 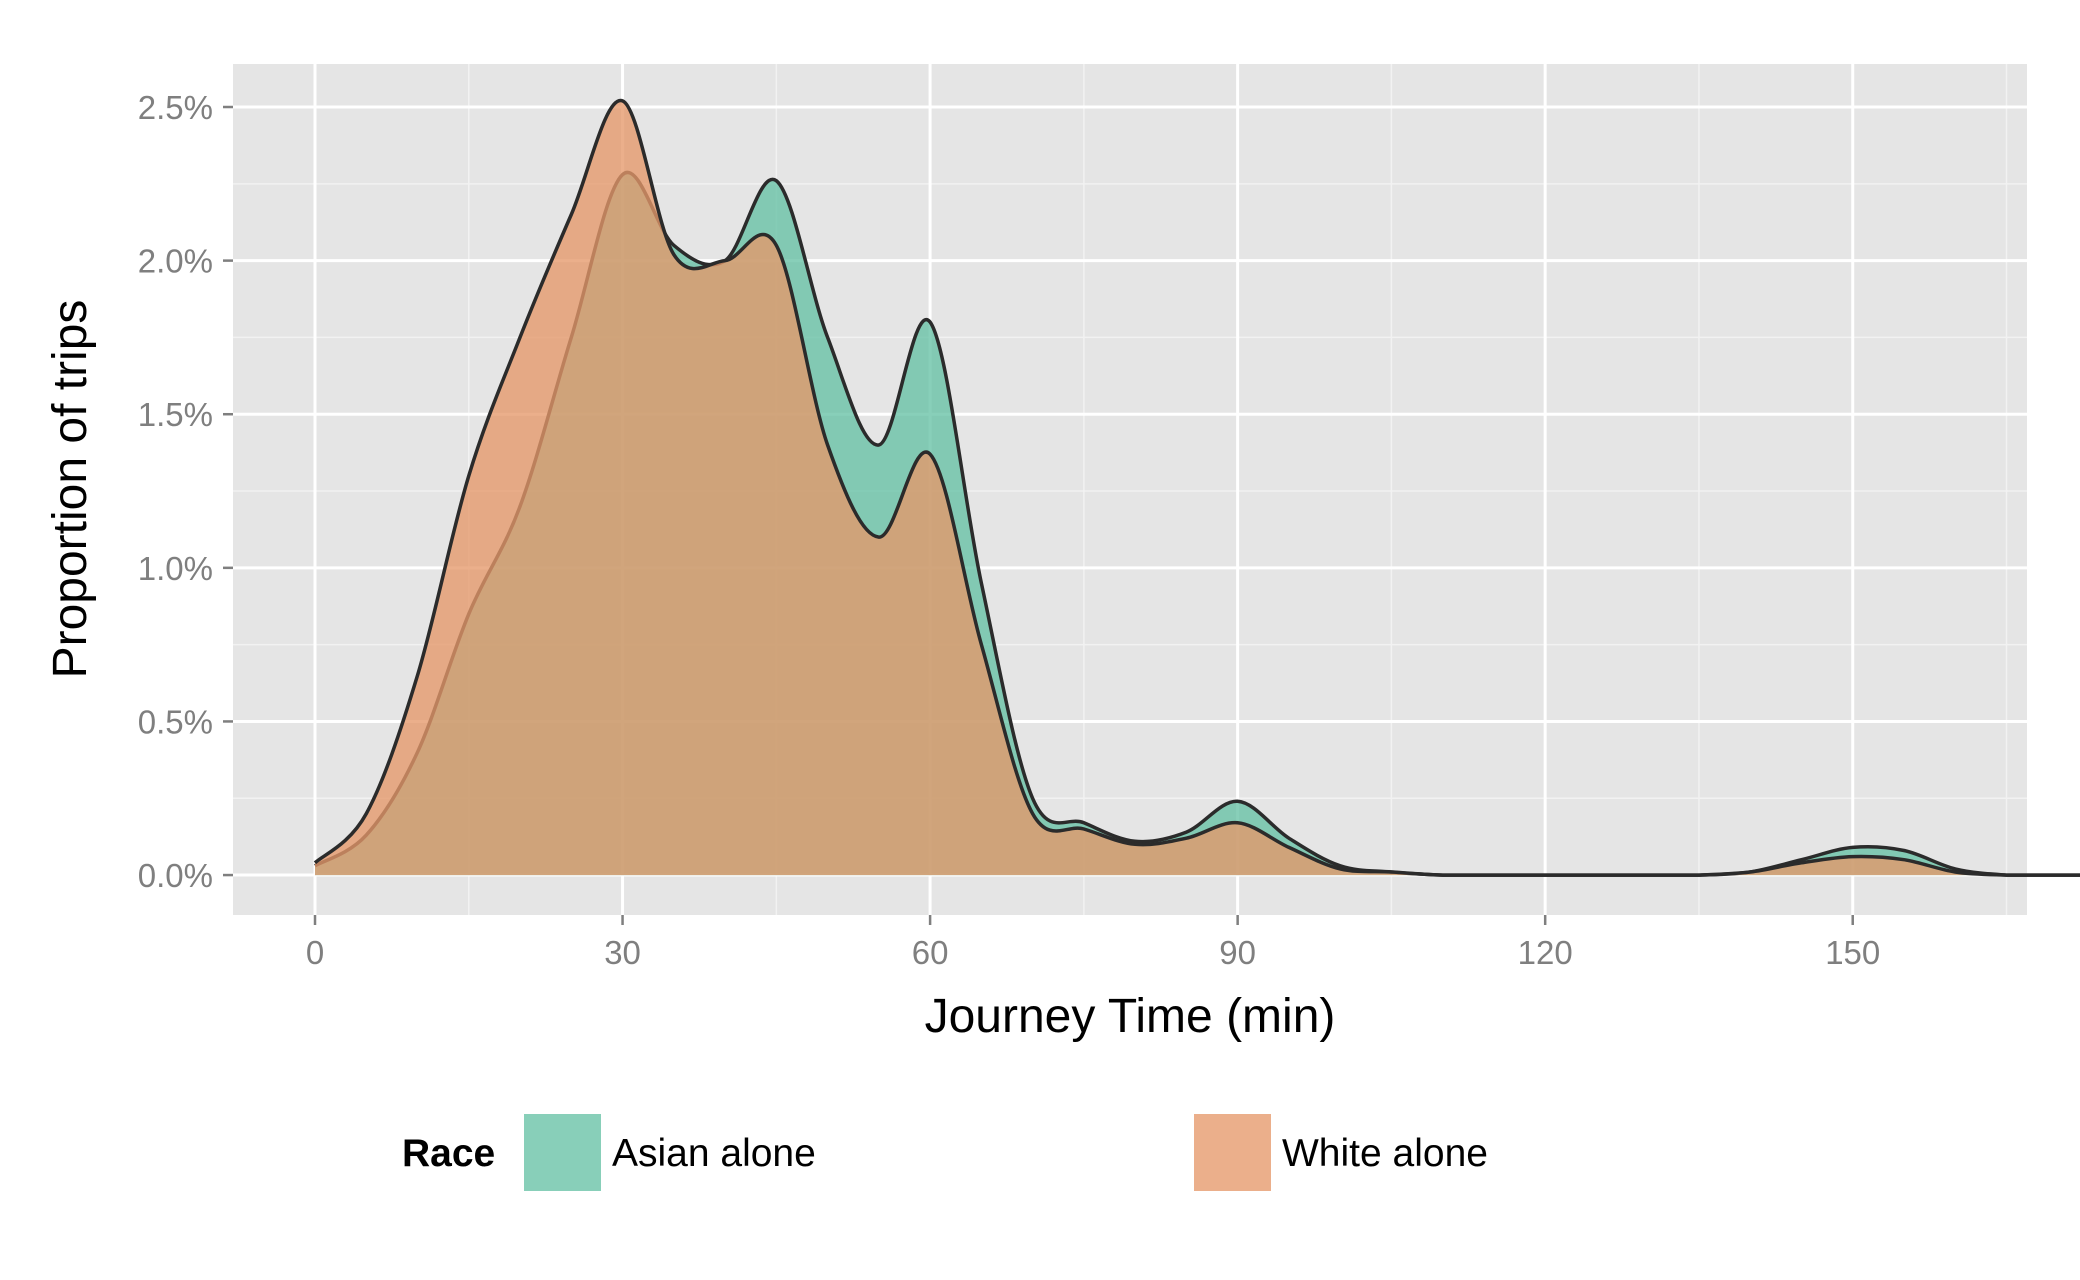 What do you see at coordinates (622, 952) in the screenshot?
I see `x-tick-label: 30` at bounding box center [622, 952].